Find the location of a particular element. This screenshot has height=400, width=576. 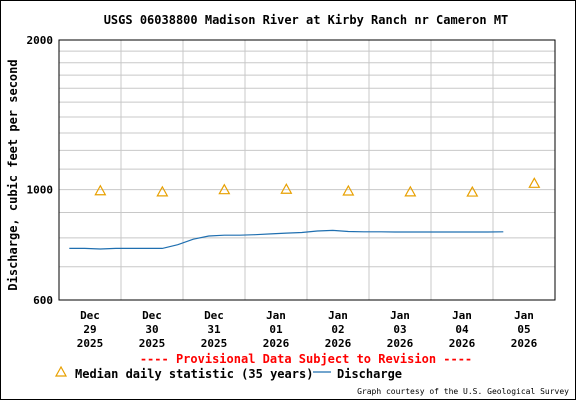

x-tick-label: Dec 31 2025 is located at coordinates (214, 329).